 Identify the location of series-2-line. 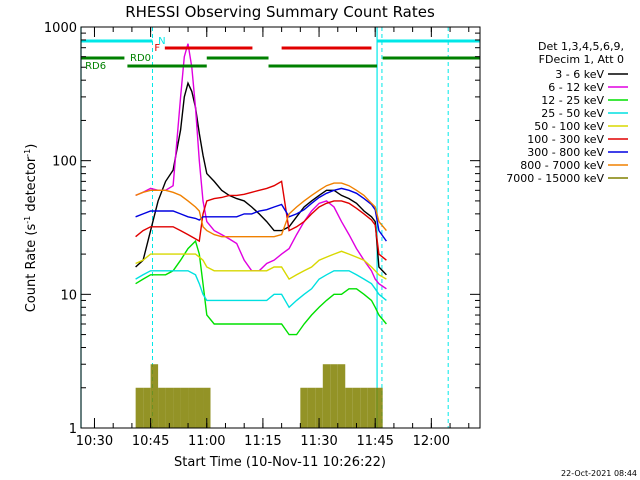
(261, 287).